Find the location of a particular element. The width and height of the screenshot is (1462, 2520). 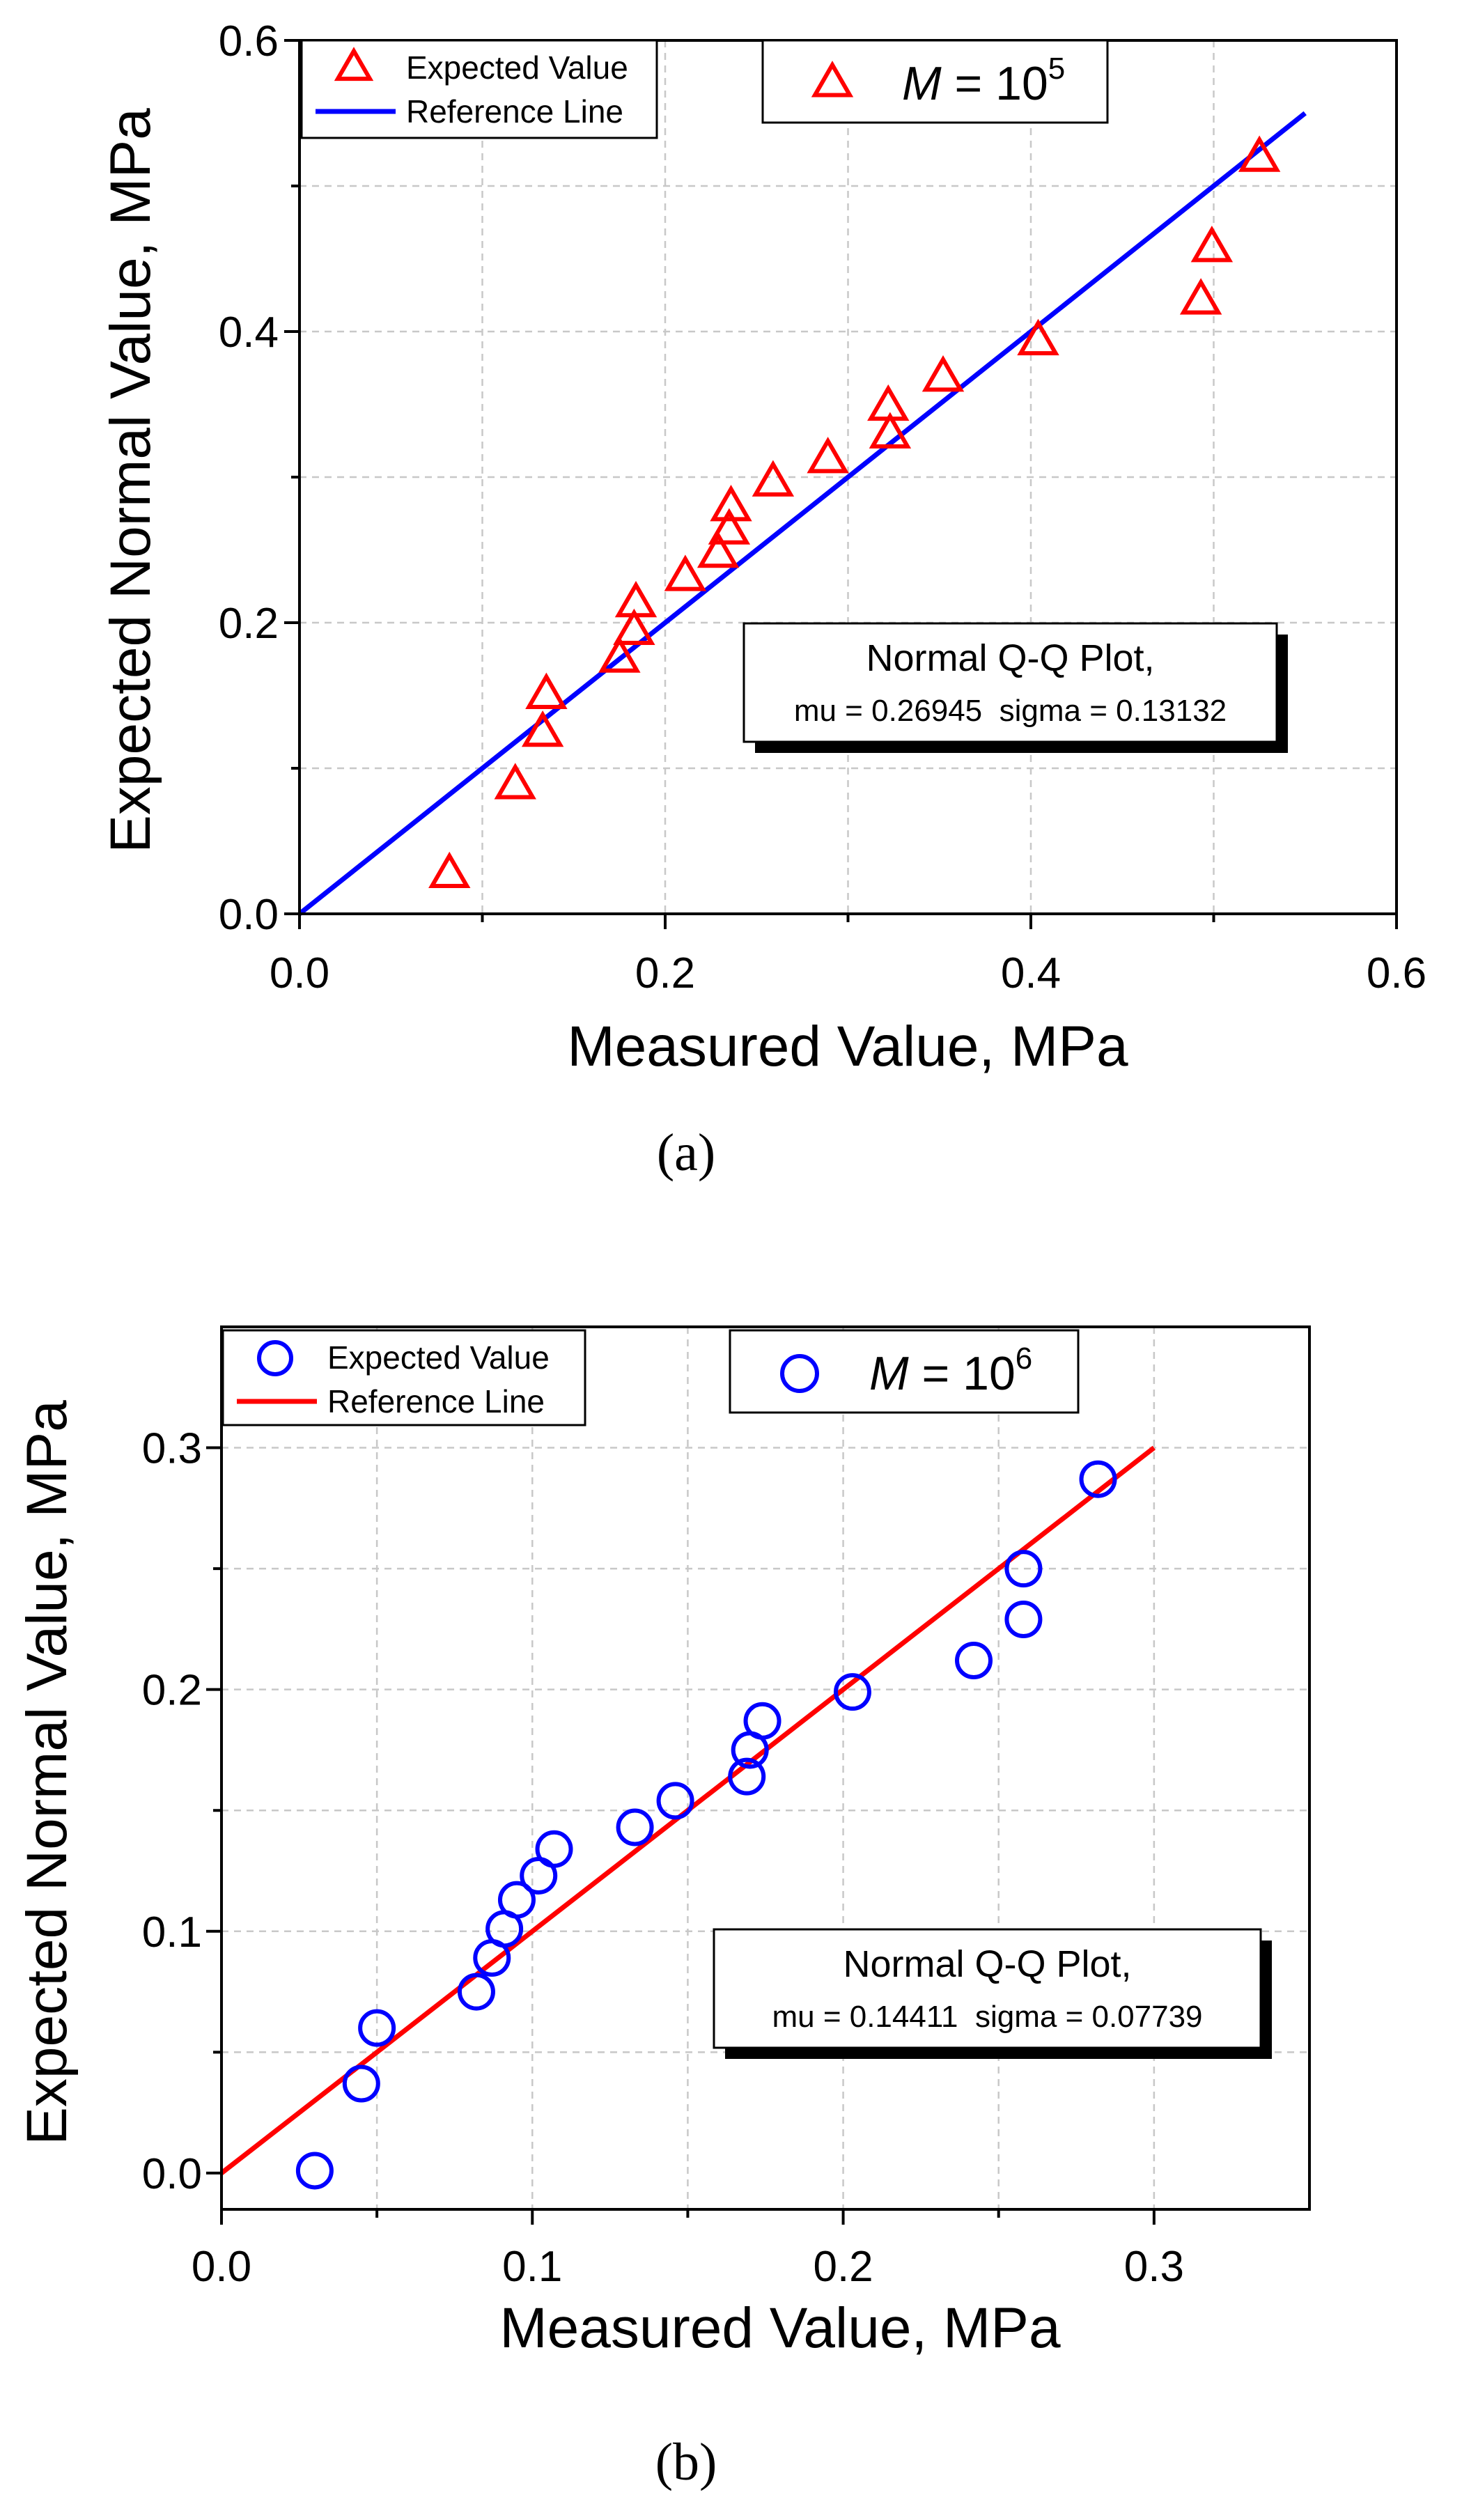

panel-a-stats-title: Normal Q-Q Plot, is located at coordinates (1010, 658).